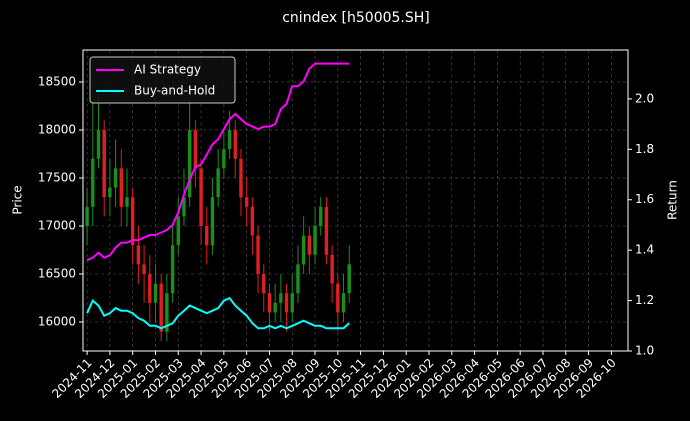 The image size is (690, 421). I want to click on y2-tick-label: 2.0, so click(644, 98).